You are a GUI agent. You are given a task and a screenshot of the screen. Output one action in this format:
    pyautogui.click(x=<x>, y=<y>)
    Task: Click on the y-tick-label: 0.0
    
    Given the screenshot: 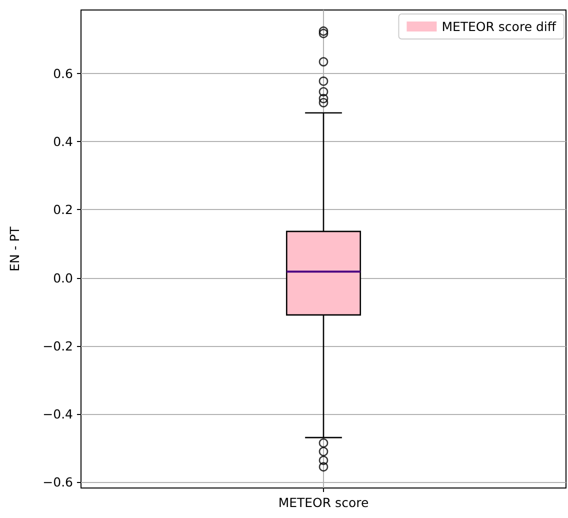 What is the action you would take?
    pyautogui.click(x=63, y=278)
    